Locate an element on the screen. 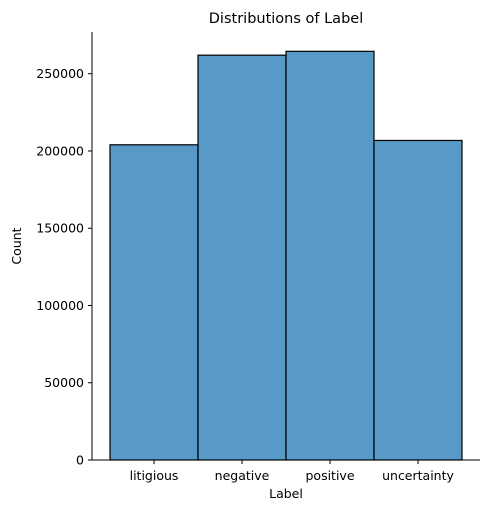  y-tick-label: 50000 is located at coordinates (64, 382).